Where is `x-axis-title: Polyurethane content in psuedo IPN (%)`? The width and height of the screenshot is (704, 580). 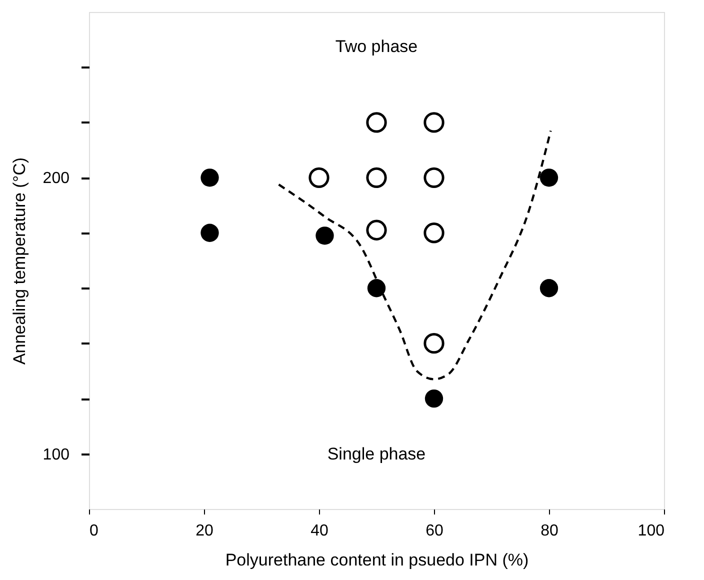 x-axis-title: Polyurethane content in psuedo IPN (%) is located at coordinates (377, 560).